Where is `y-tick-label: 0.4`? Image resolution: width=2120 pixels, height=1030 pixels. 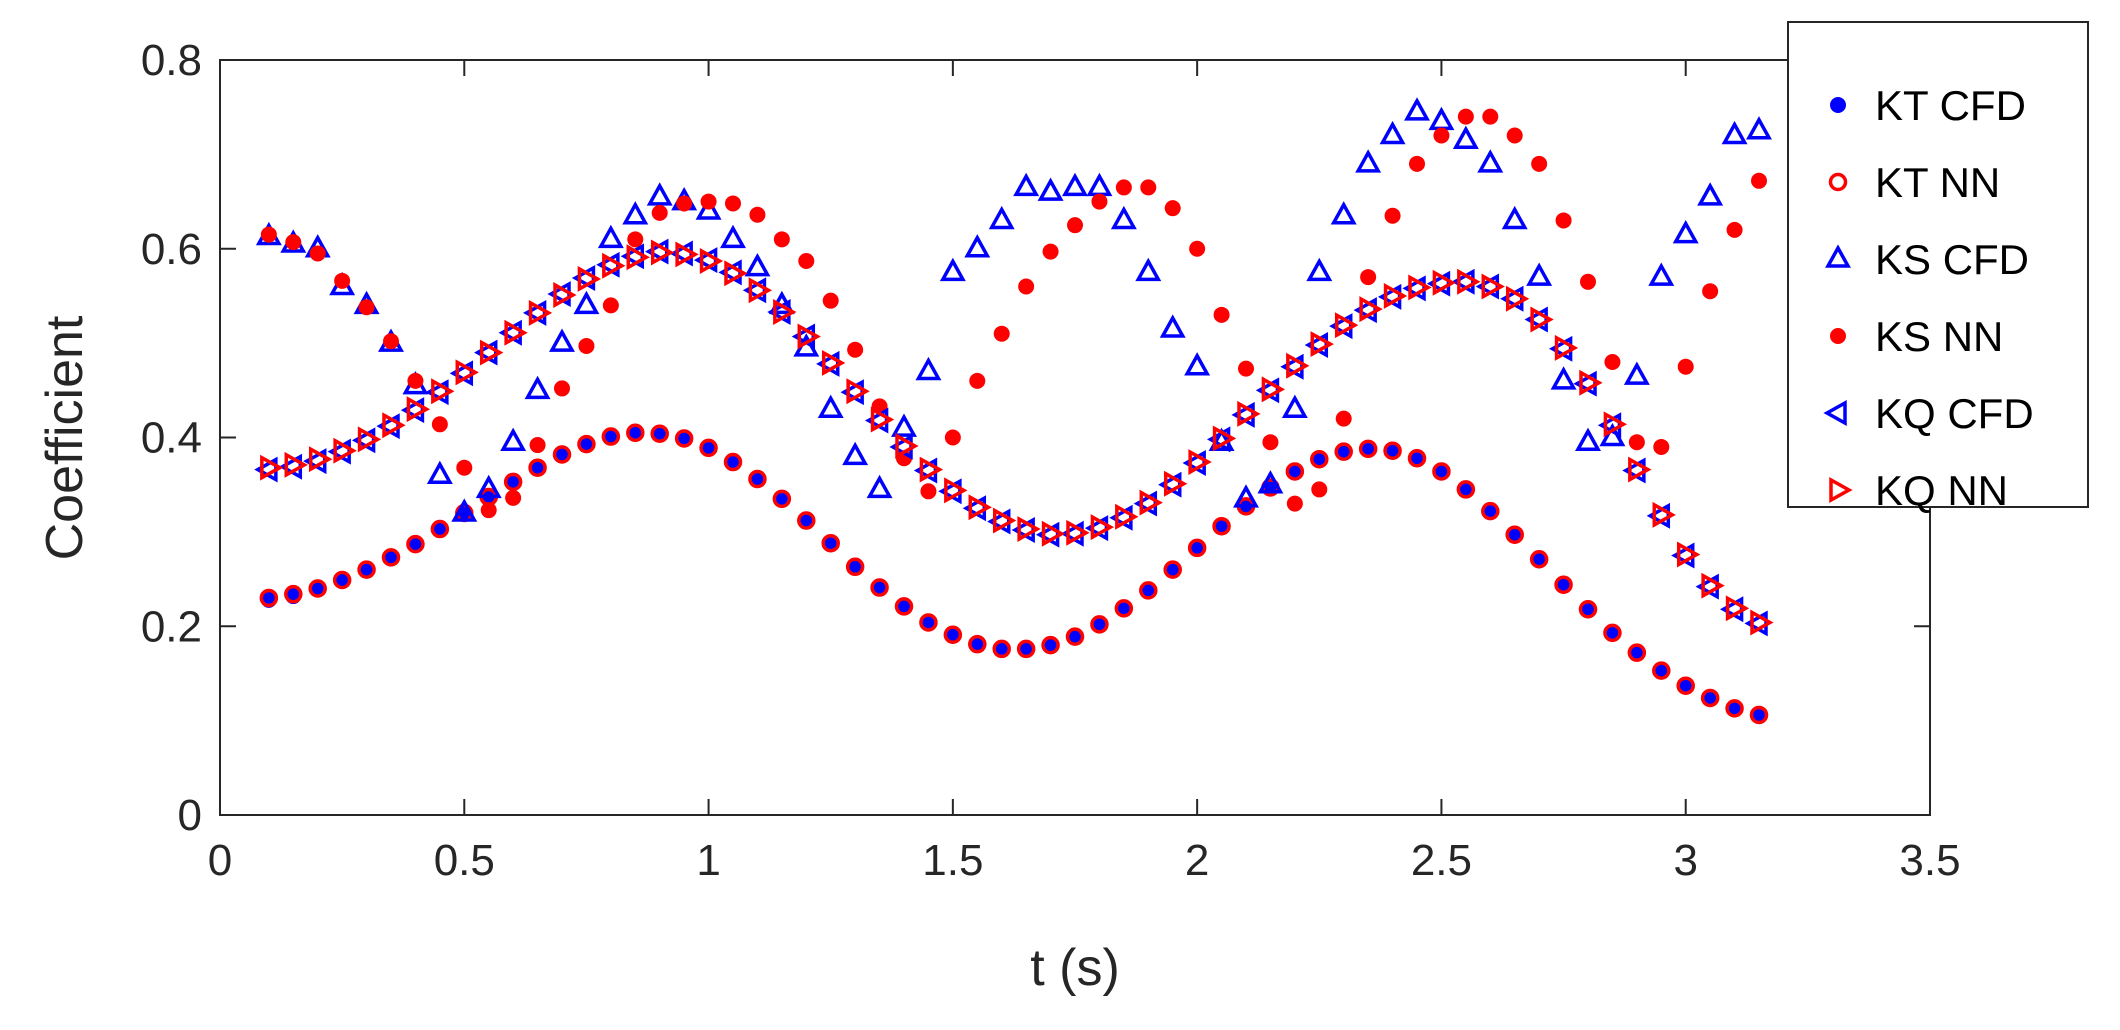
y-tick-label: 0.4 is located at coordinates (171, 438).